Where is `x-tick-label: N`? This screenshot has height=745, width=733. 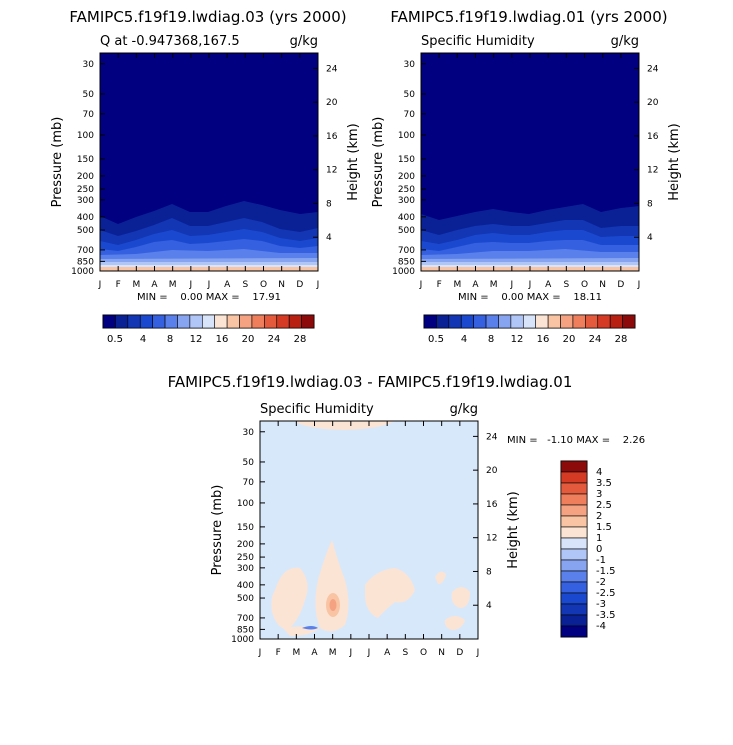
x-tick-label: N is located at coordinates (602, 285).